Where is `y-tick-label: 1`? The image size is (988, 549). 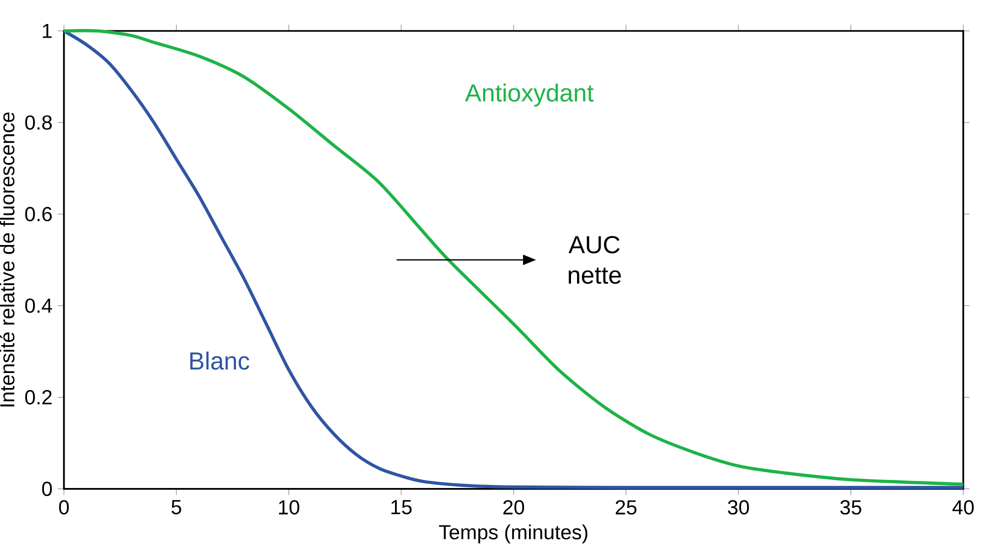 y-tick-label: 1 is located at coordinates (47, 31).